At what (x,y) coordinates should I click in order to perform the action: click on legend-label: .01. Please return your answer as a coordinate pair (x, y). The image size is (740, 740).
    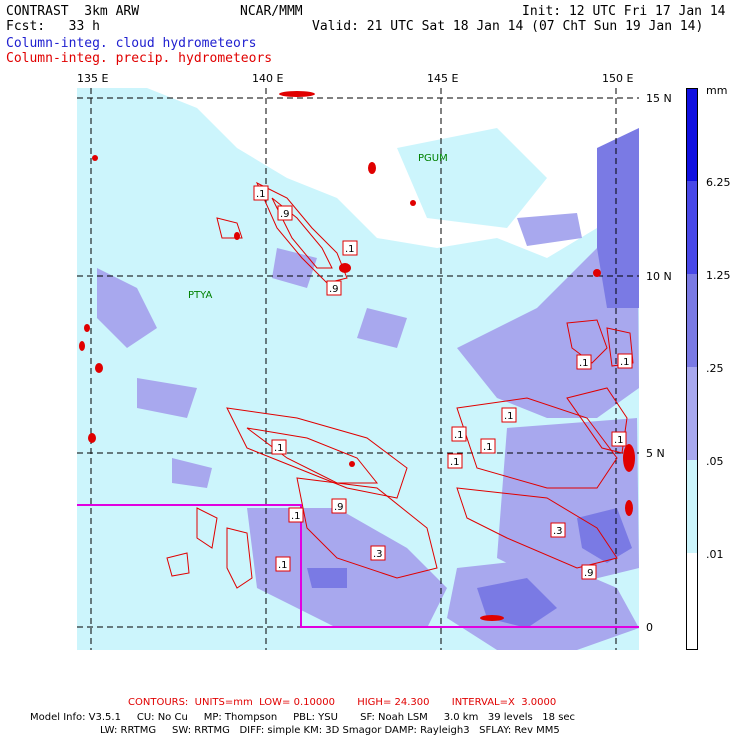
    Looking at the image, I should click on (715, 554).